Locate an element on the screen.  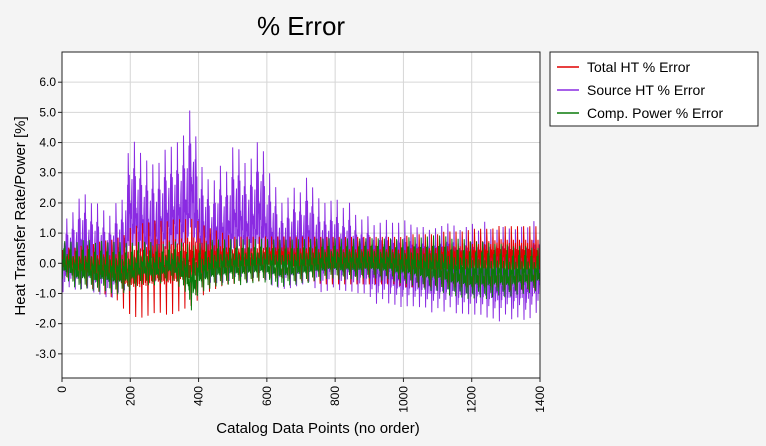
x-tick-label: 400 is located at coordinates (199, 396).